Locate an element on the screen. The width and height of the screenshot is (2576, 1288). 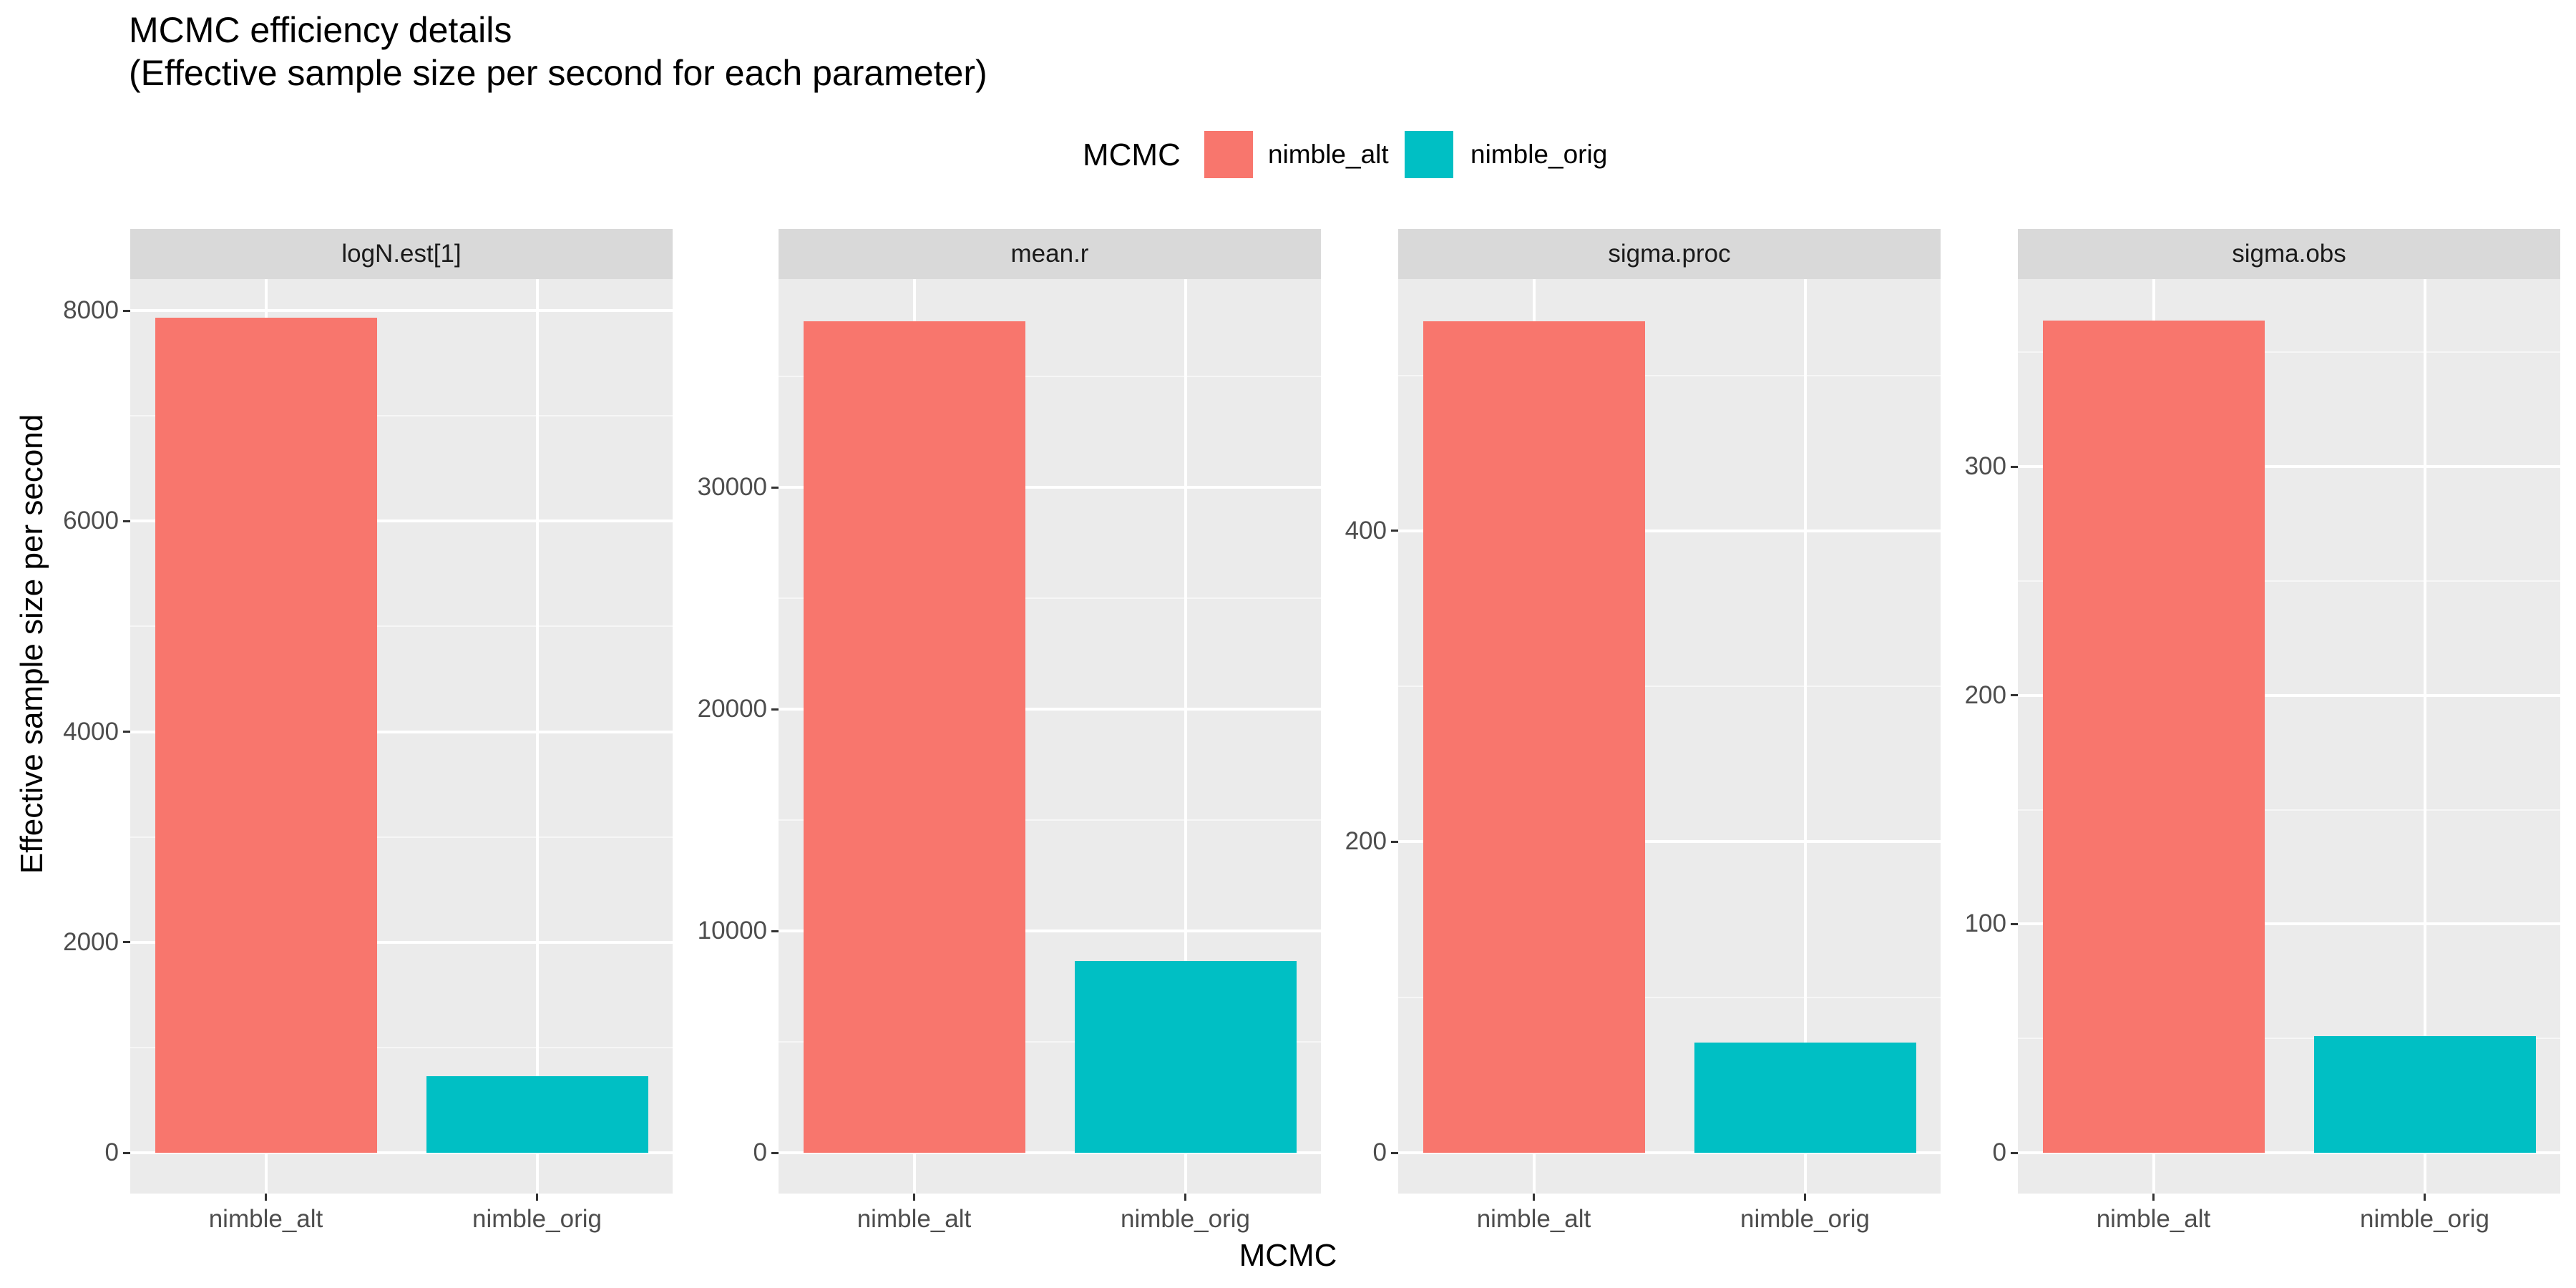
legend-key-nimble-alt is located at coordinates (1228, 154).